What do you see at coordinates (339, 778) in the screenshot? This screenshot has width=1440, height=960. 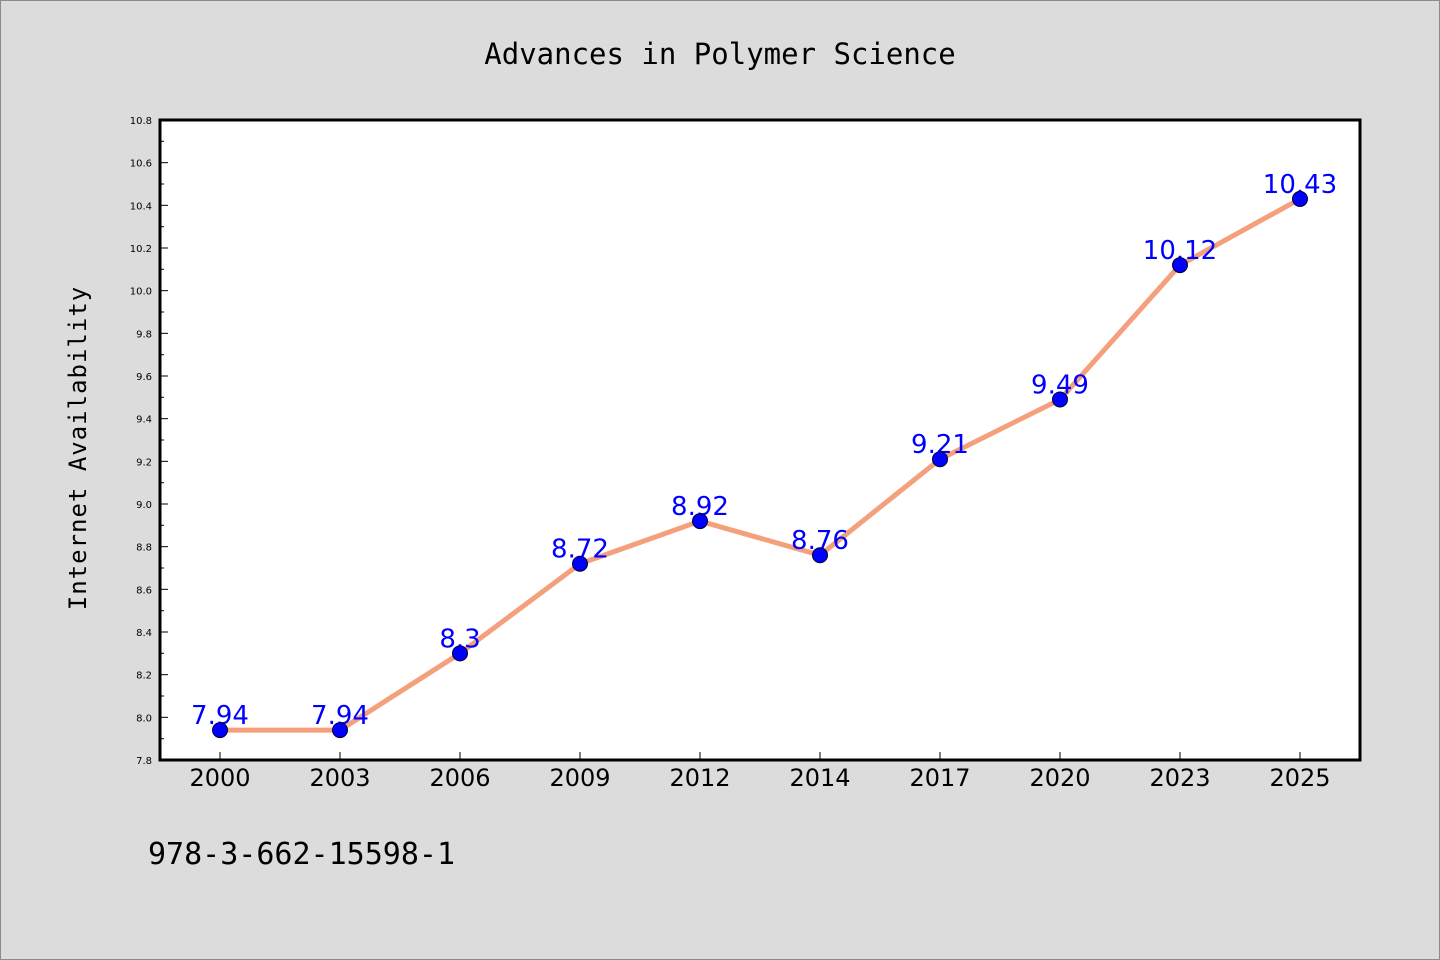 I see `x-tick-label: 2003` at bounding box center [339, 778].